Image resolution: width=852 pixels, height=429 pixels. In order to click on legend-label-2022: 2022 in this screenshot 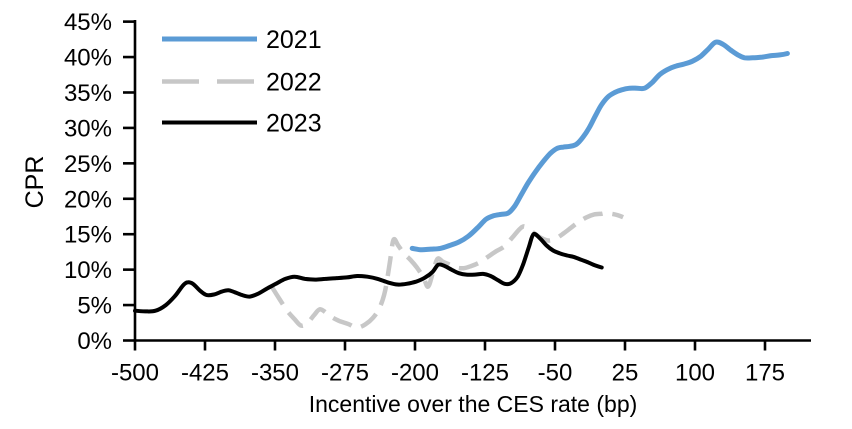, I will do `click(294, 83)`.